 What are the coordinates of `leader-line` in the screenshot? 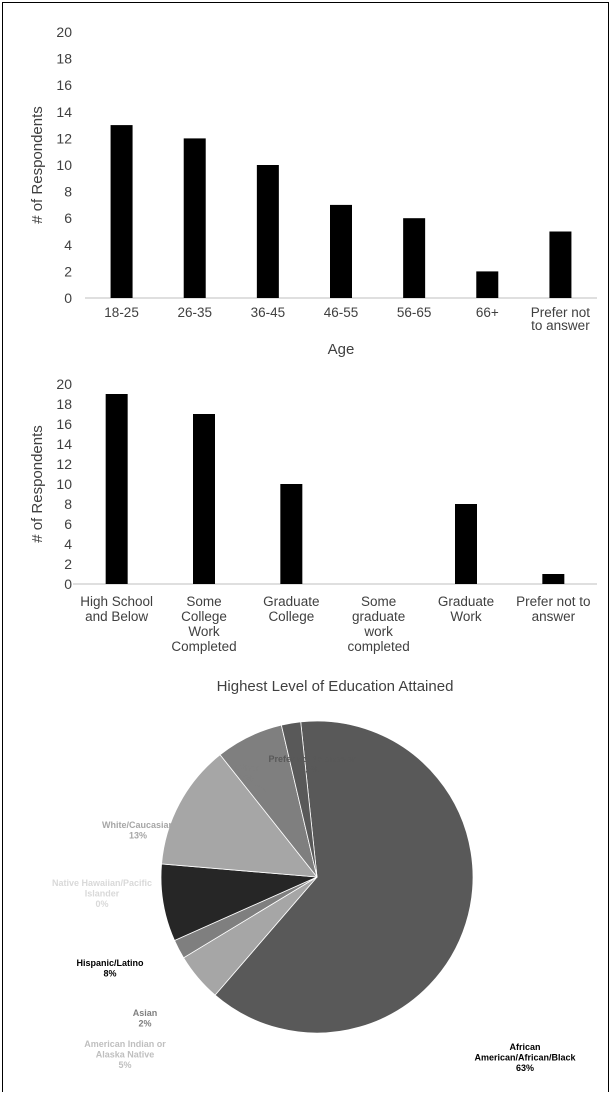 It's located at (260, 789).